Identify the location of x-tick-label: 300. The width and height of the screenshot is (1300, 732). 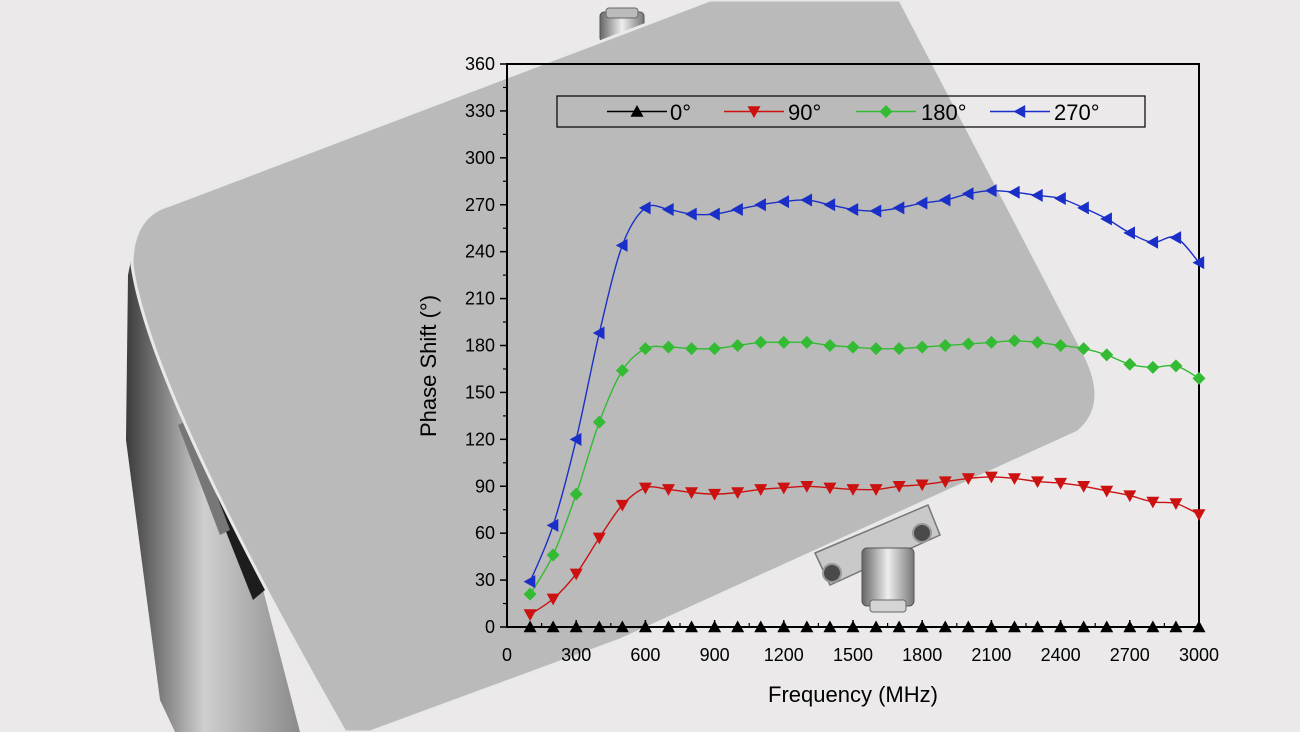
(576, 655).